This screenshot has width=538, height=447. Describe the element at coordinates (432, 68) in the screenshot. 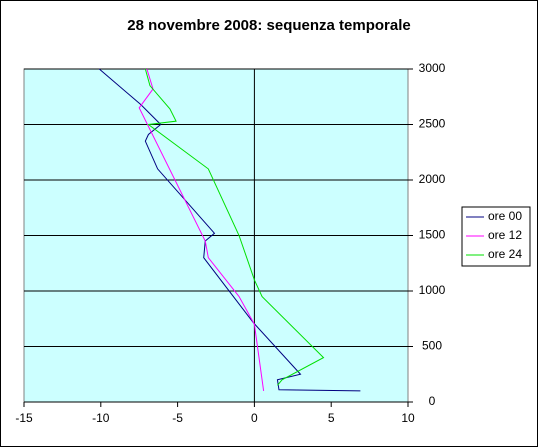

I see `y-tick-label: 3000` at that location.